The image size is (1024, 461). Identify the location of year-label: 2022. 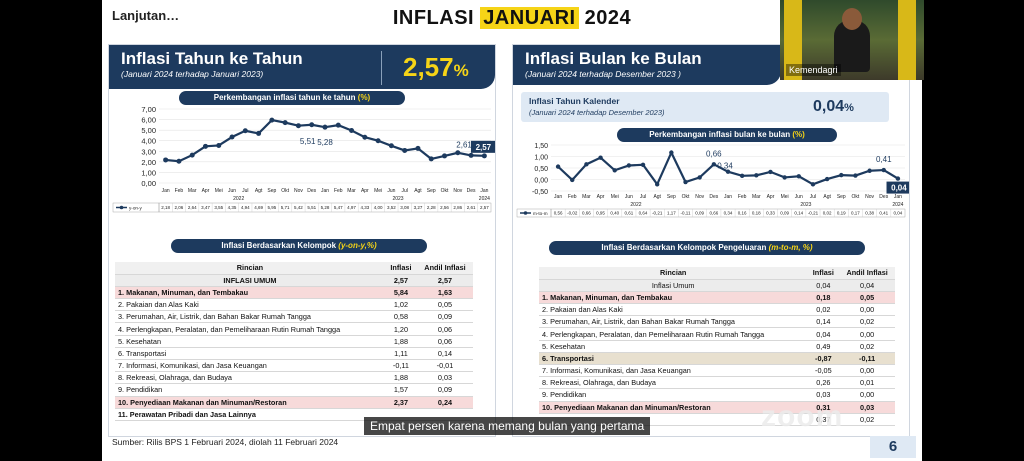
(238, 199).